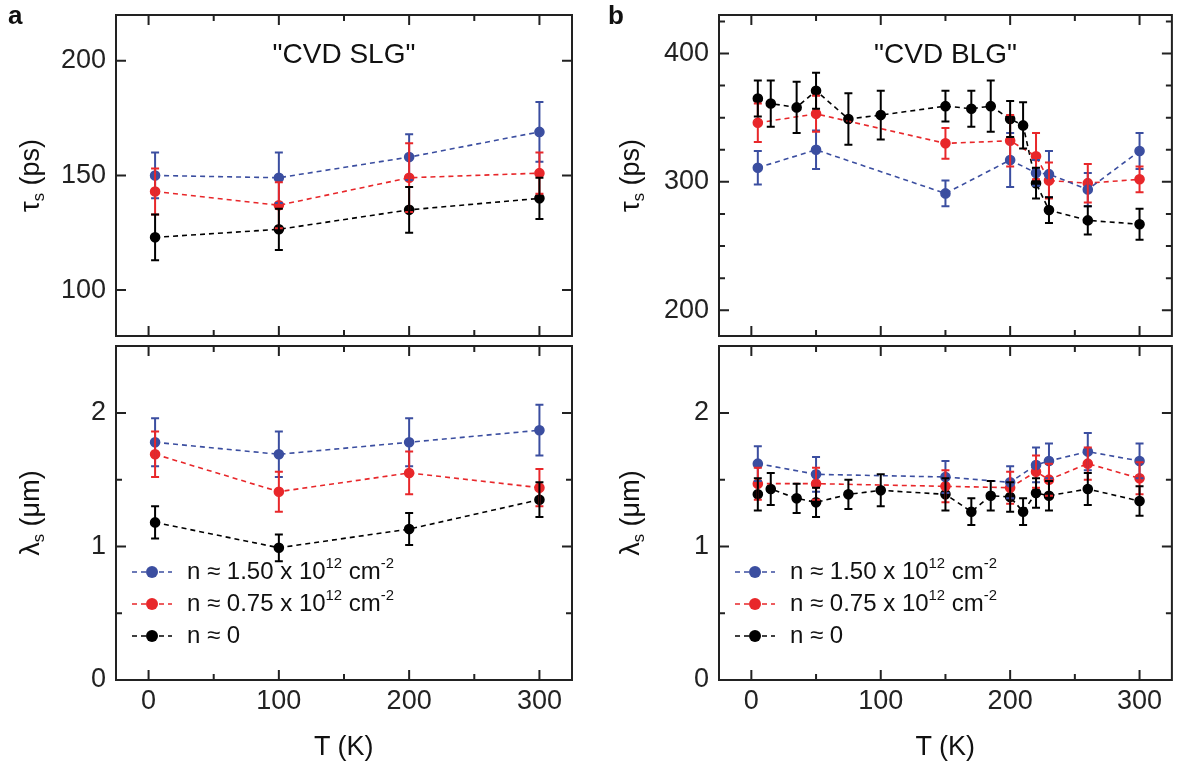 This screenshot has width=1178, height=770. What do you see at coordinates (686, 180) in the screenshot?
I see `y-tick-label: 300` at bounding box center [686, 180].